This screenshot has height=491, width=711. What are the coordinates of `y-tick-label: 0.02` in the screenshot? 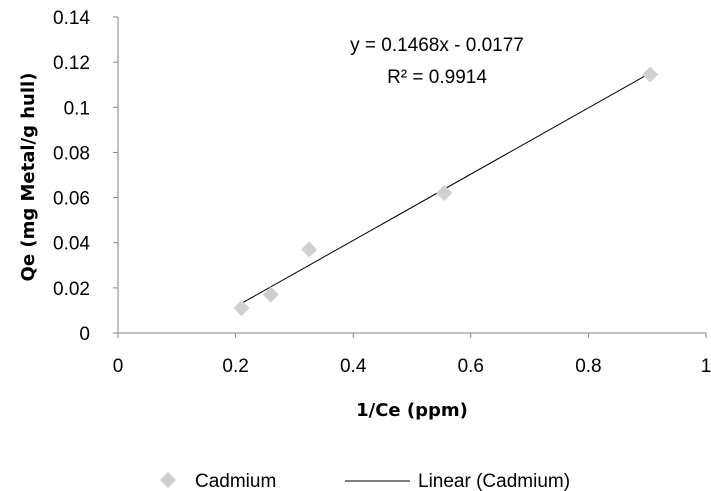 It's located at (71, 289).